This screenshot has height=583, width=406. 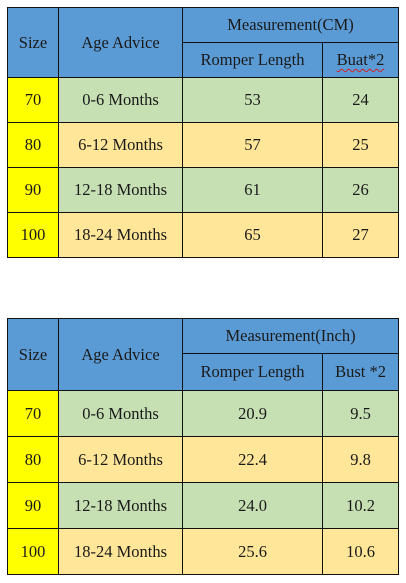 I want to click on table-row: 80 6-12 Months 57 25, so click(x=203, y=145).